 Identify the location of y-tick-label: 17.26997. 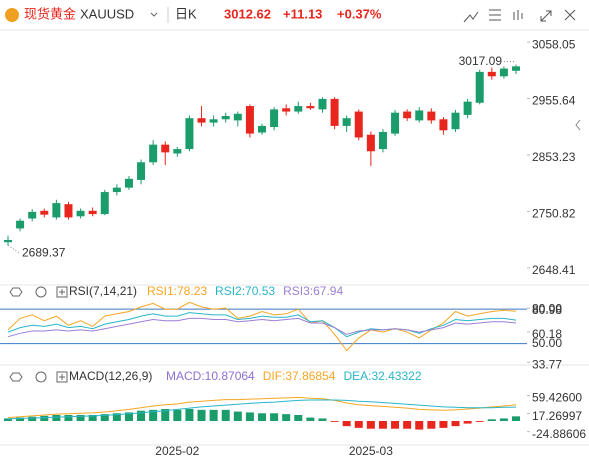
(557, 416).